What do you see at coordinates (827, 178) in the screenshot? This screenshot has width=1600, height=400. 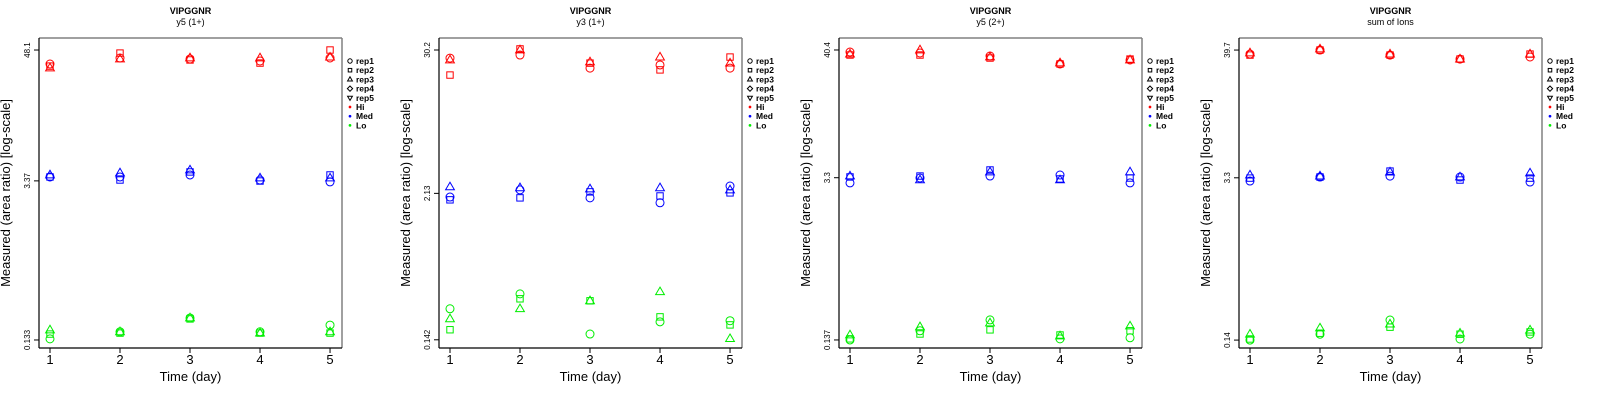 I see `y-tick-label: 3.3` at bounding box center [827, 178].